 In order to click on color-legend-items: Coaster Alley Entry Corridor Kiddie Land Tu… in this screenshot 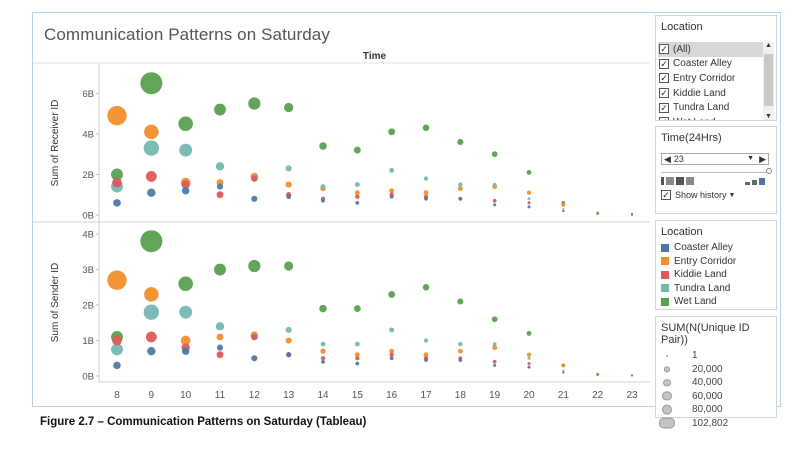, I will do `click(716, 275)`.